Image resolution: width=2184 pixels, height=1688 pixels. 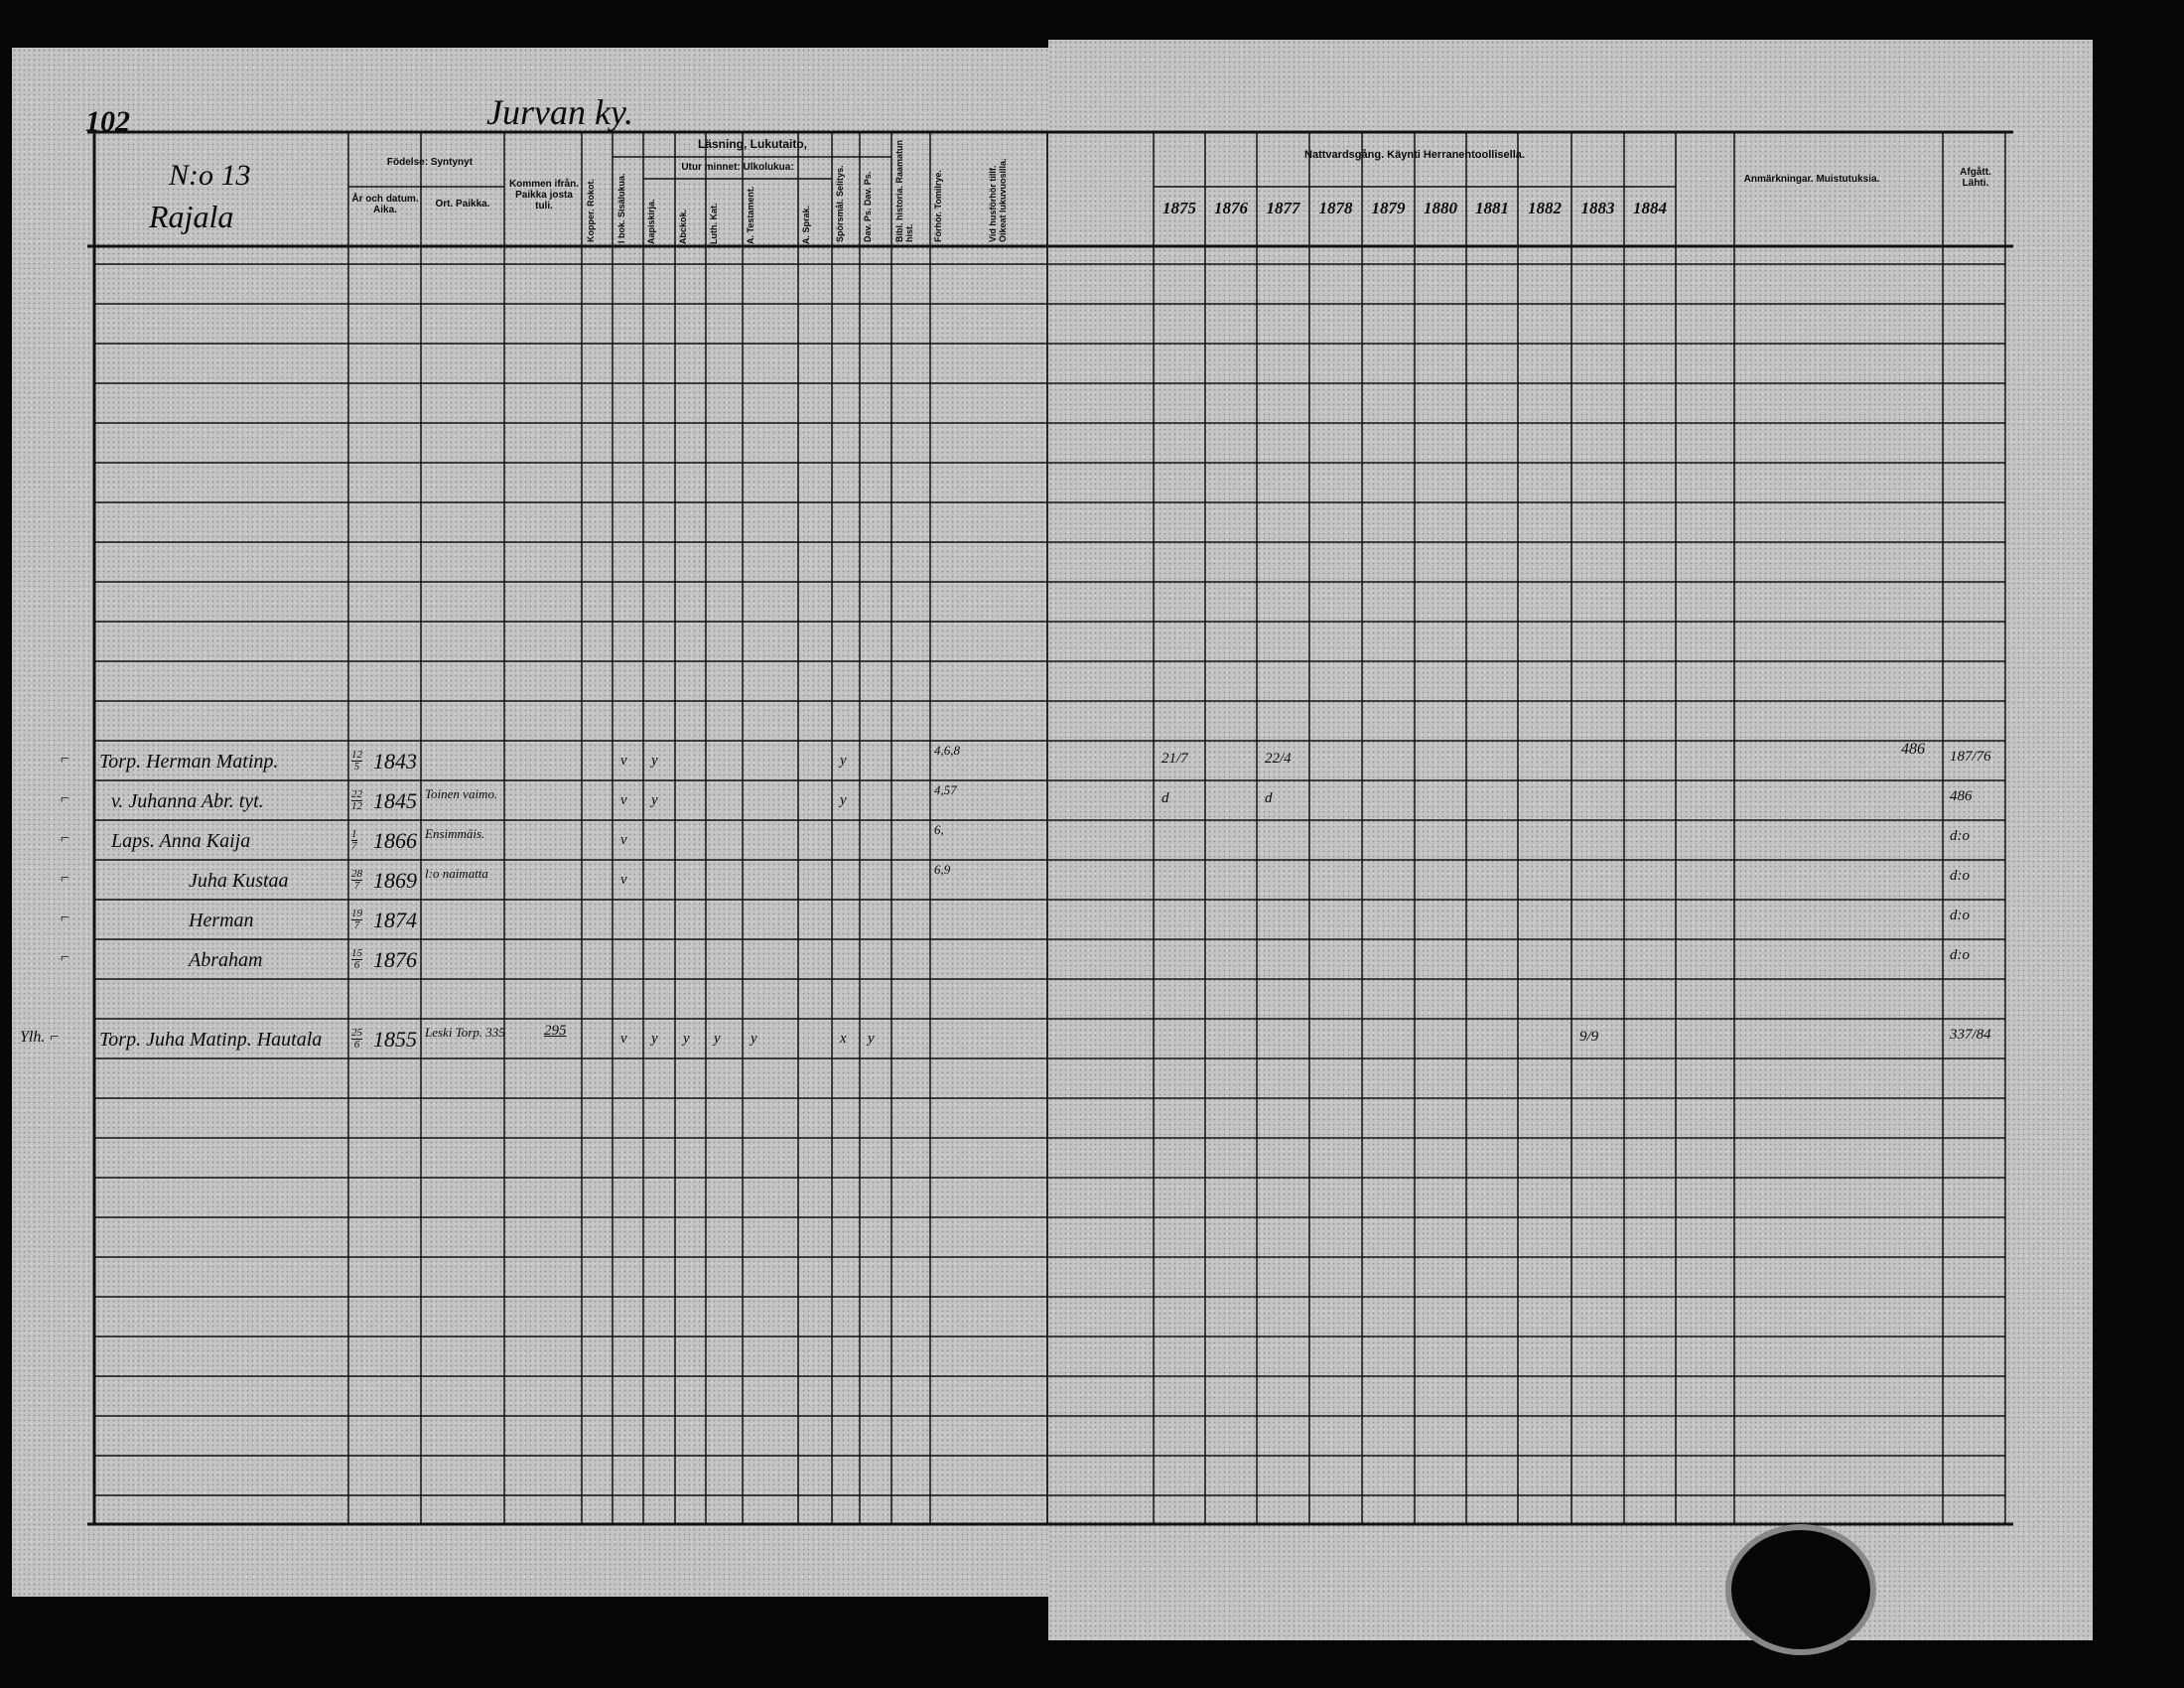 I want to click on person-name: Abraham, so click(x=226, y=960).